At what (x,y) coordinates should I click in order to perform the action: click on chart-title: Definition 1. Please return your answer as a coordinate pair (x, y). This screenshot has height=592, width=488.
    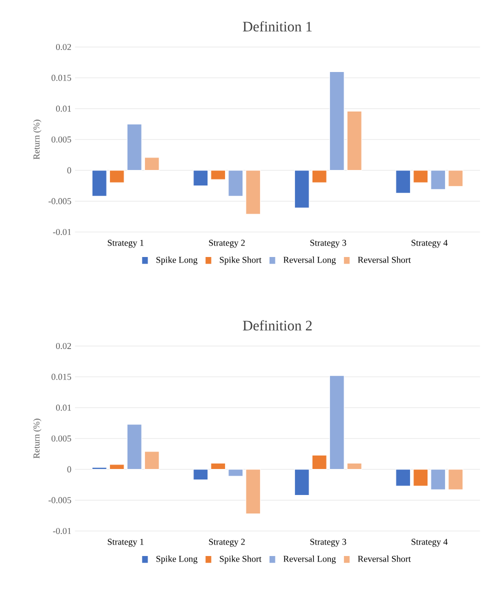
    Looking at the image, I should click on (277, 26).